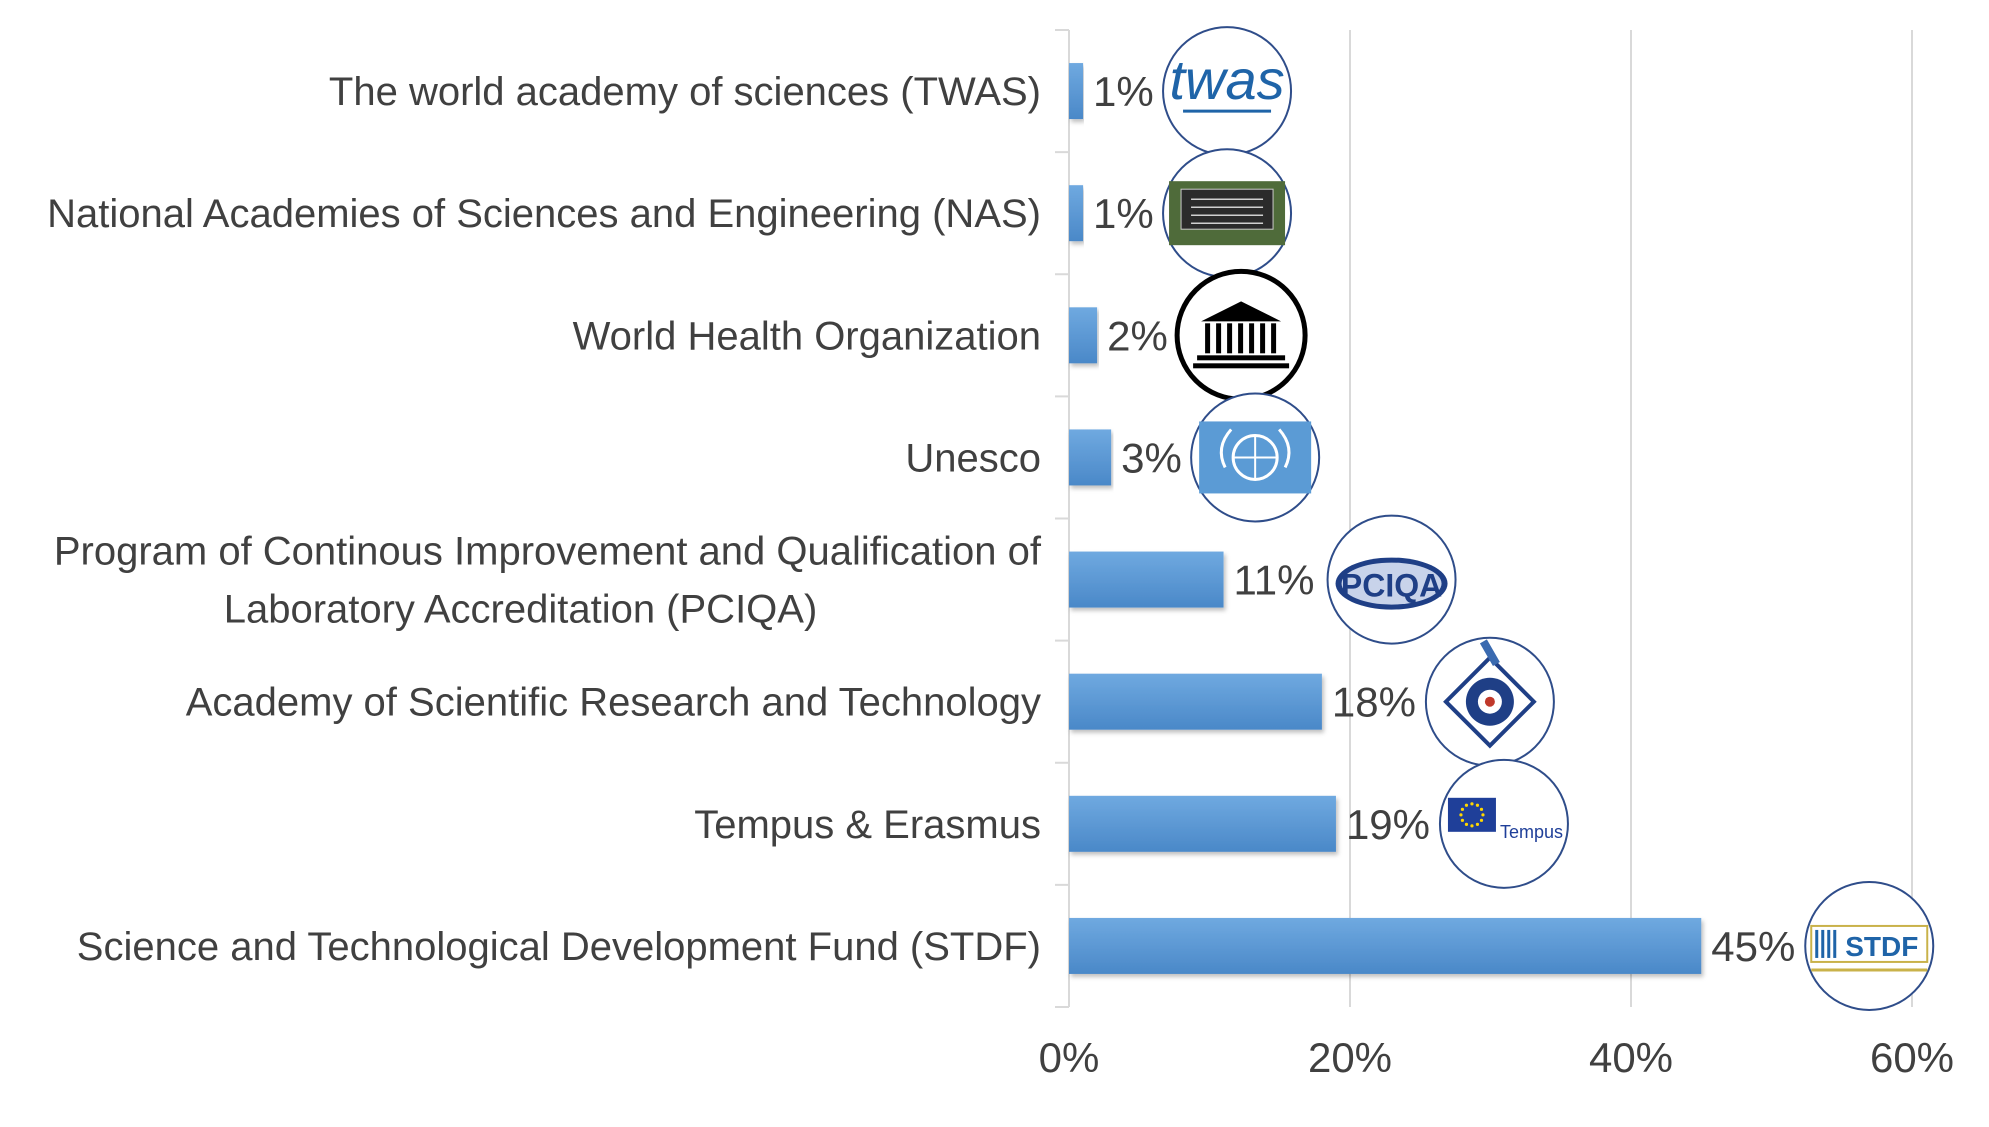 This screenshot has height=1127, width=1989. I want to click on data-label: 2%, so click(1137, 335).